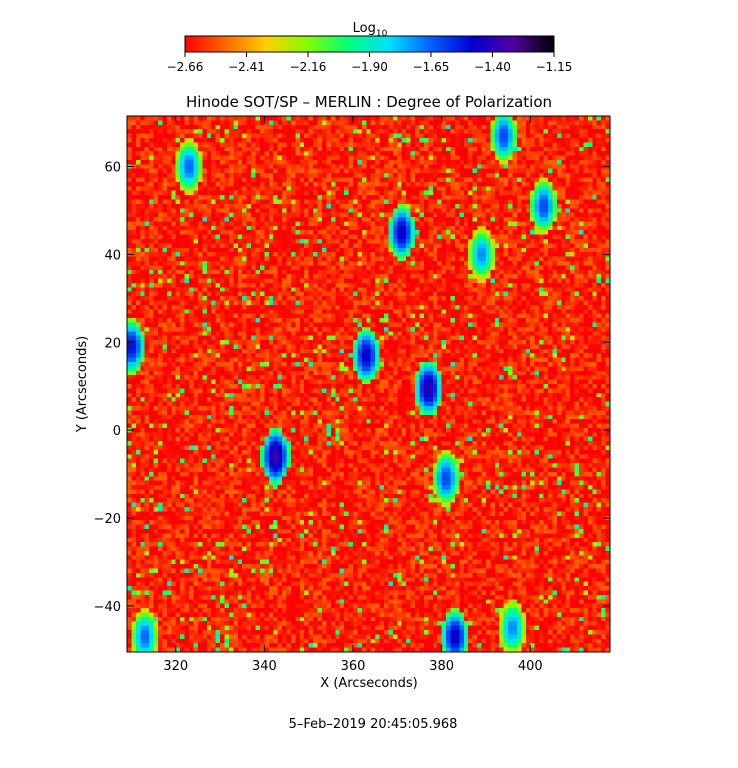 The height and width of the screenshot is (768, 738). Describe the element at coordinates (369, 67) in the screenshot. I see `colorbar-tick-label: −1.90` at that location.